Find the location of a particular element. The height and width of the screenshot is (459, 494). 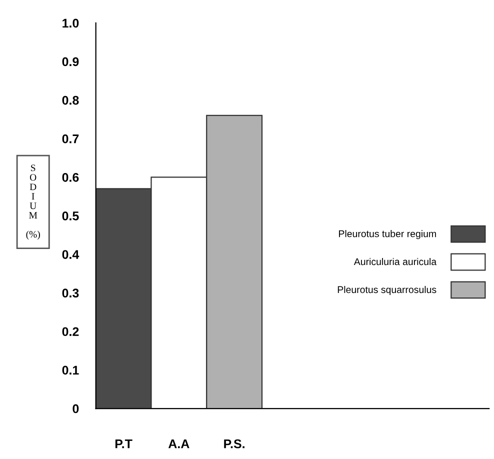

x-tick-label: P.T is located at coordinates (123, 444).